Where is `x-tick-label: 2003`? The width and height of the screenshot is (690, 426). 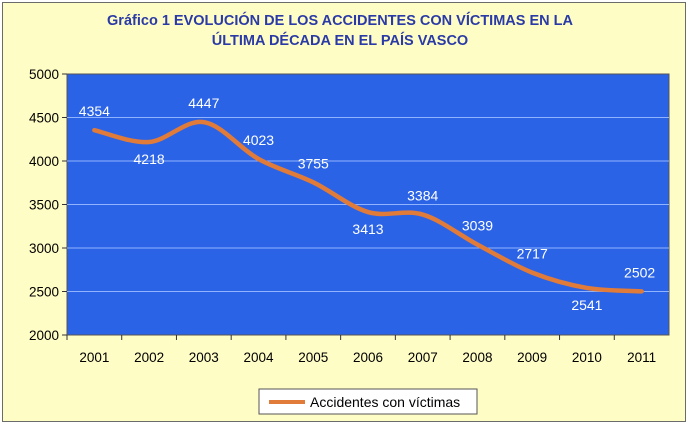
x-tick-label: 2003 is located at coordinates (204, 357).